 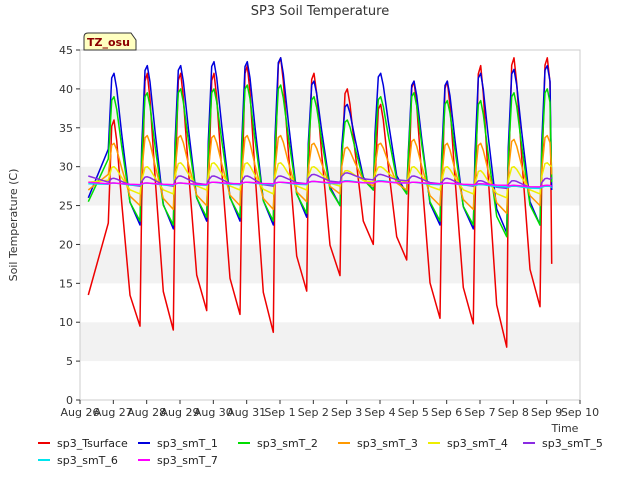 I want to click on legend-label-sp3_smT_1: sp3_smT_1, so click(x=187, y=443).